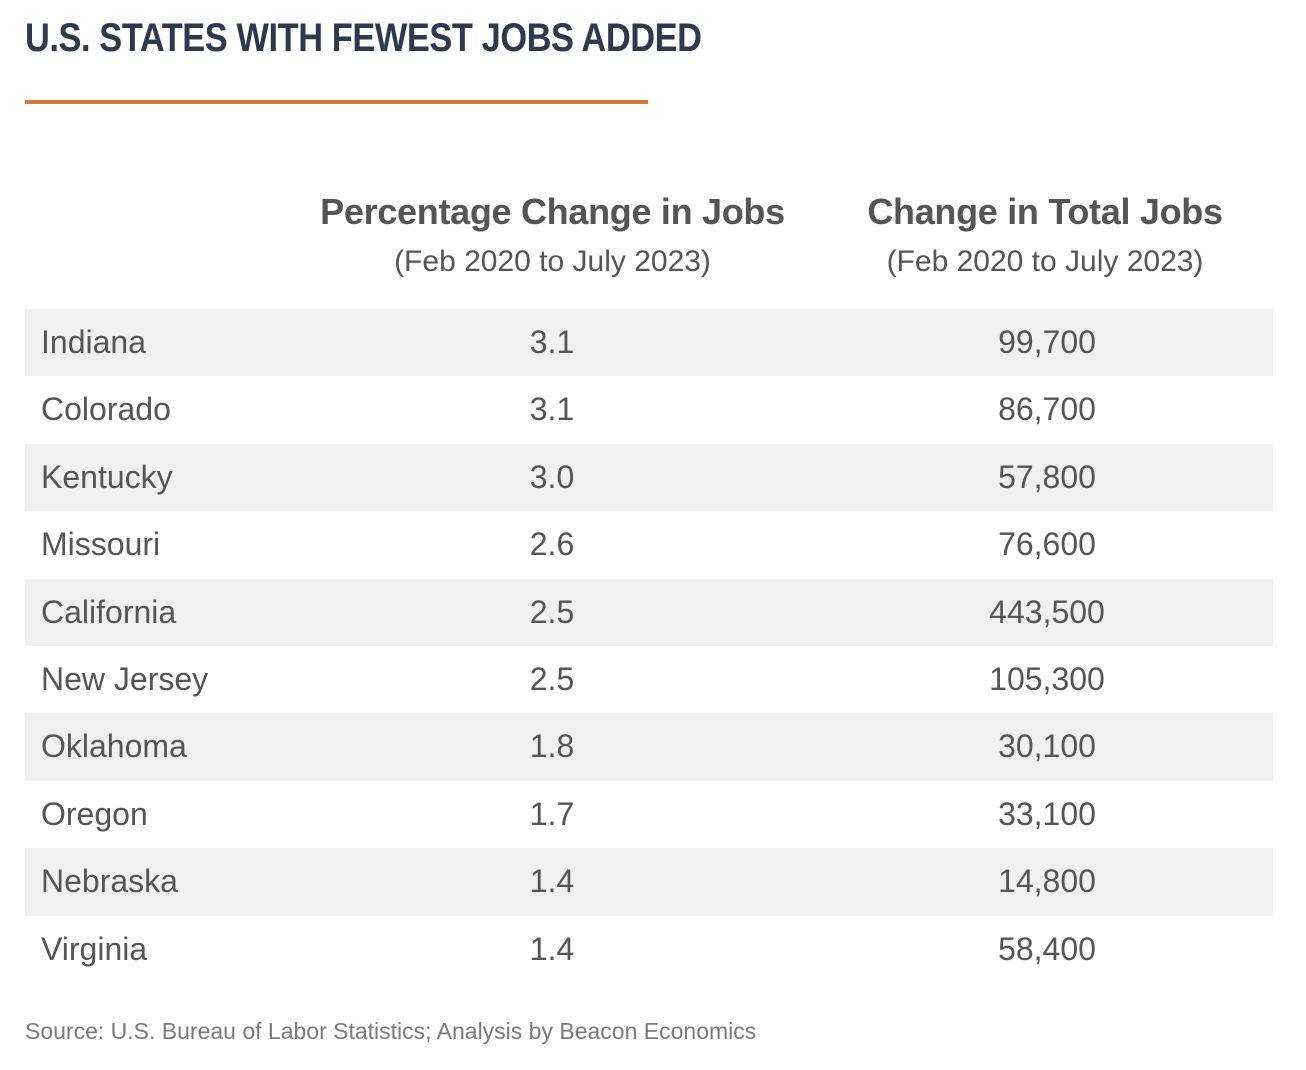 This screenshot has height=1070, width=1306. What do you see at coordinates (94, 813) in the screenshot?
I see `state-cell: Oregon` at bounding box center [94, 813].